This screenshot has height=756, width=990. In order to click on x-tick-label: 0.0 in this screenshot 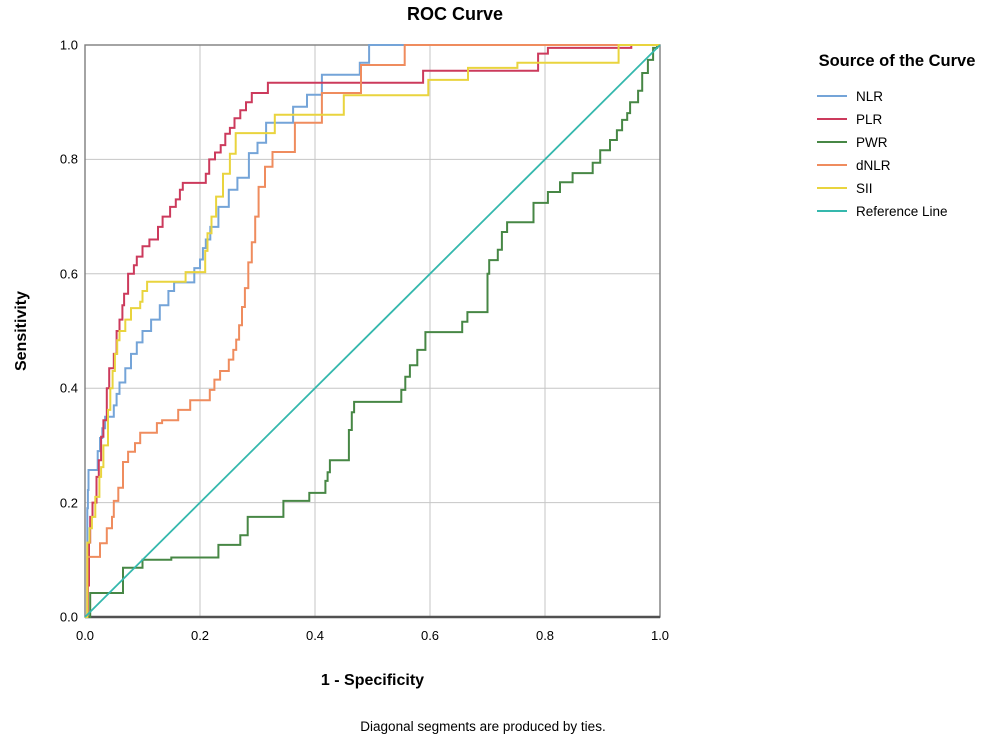, I will do `click(85, 635)`.